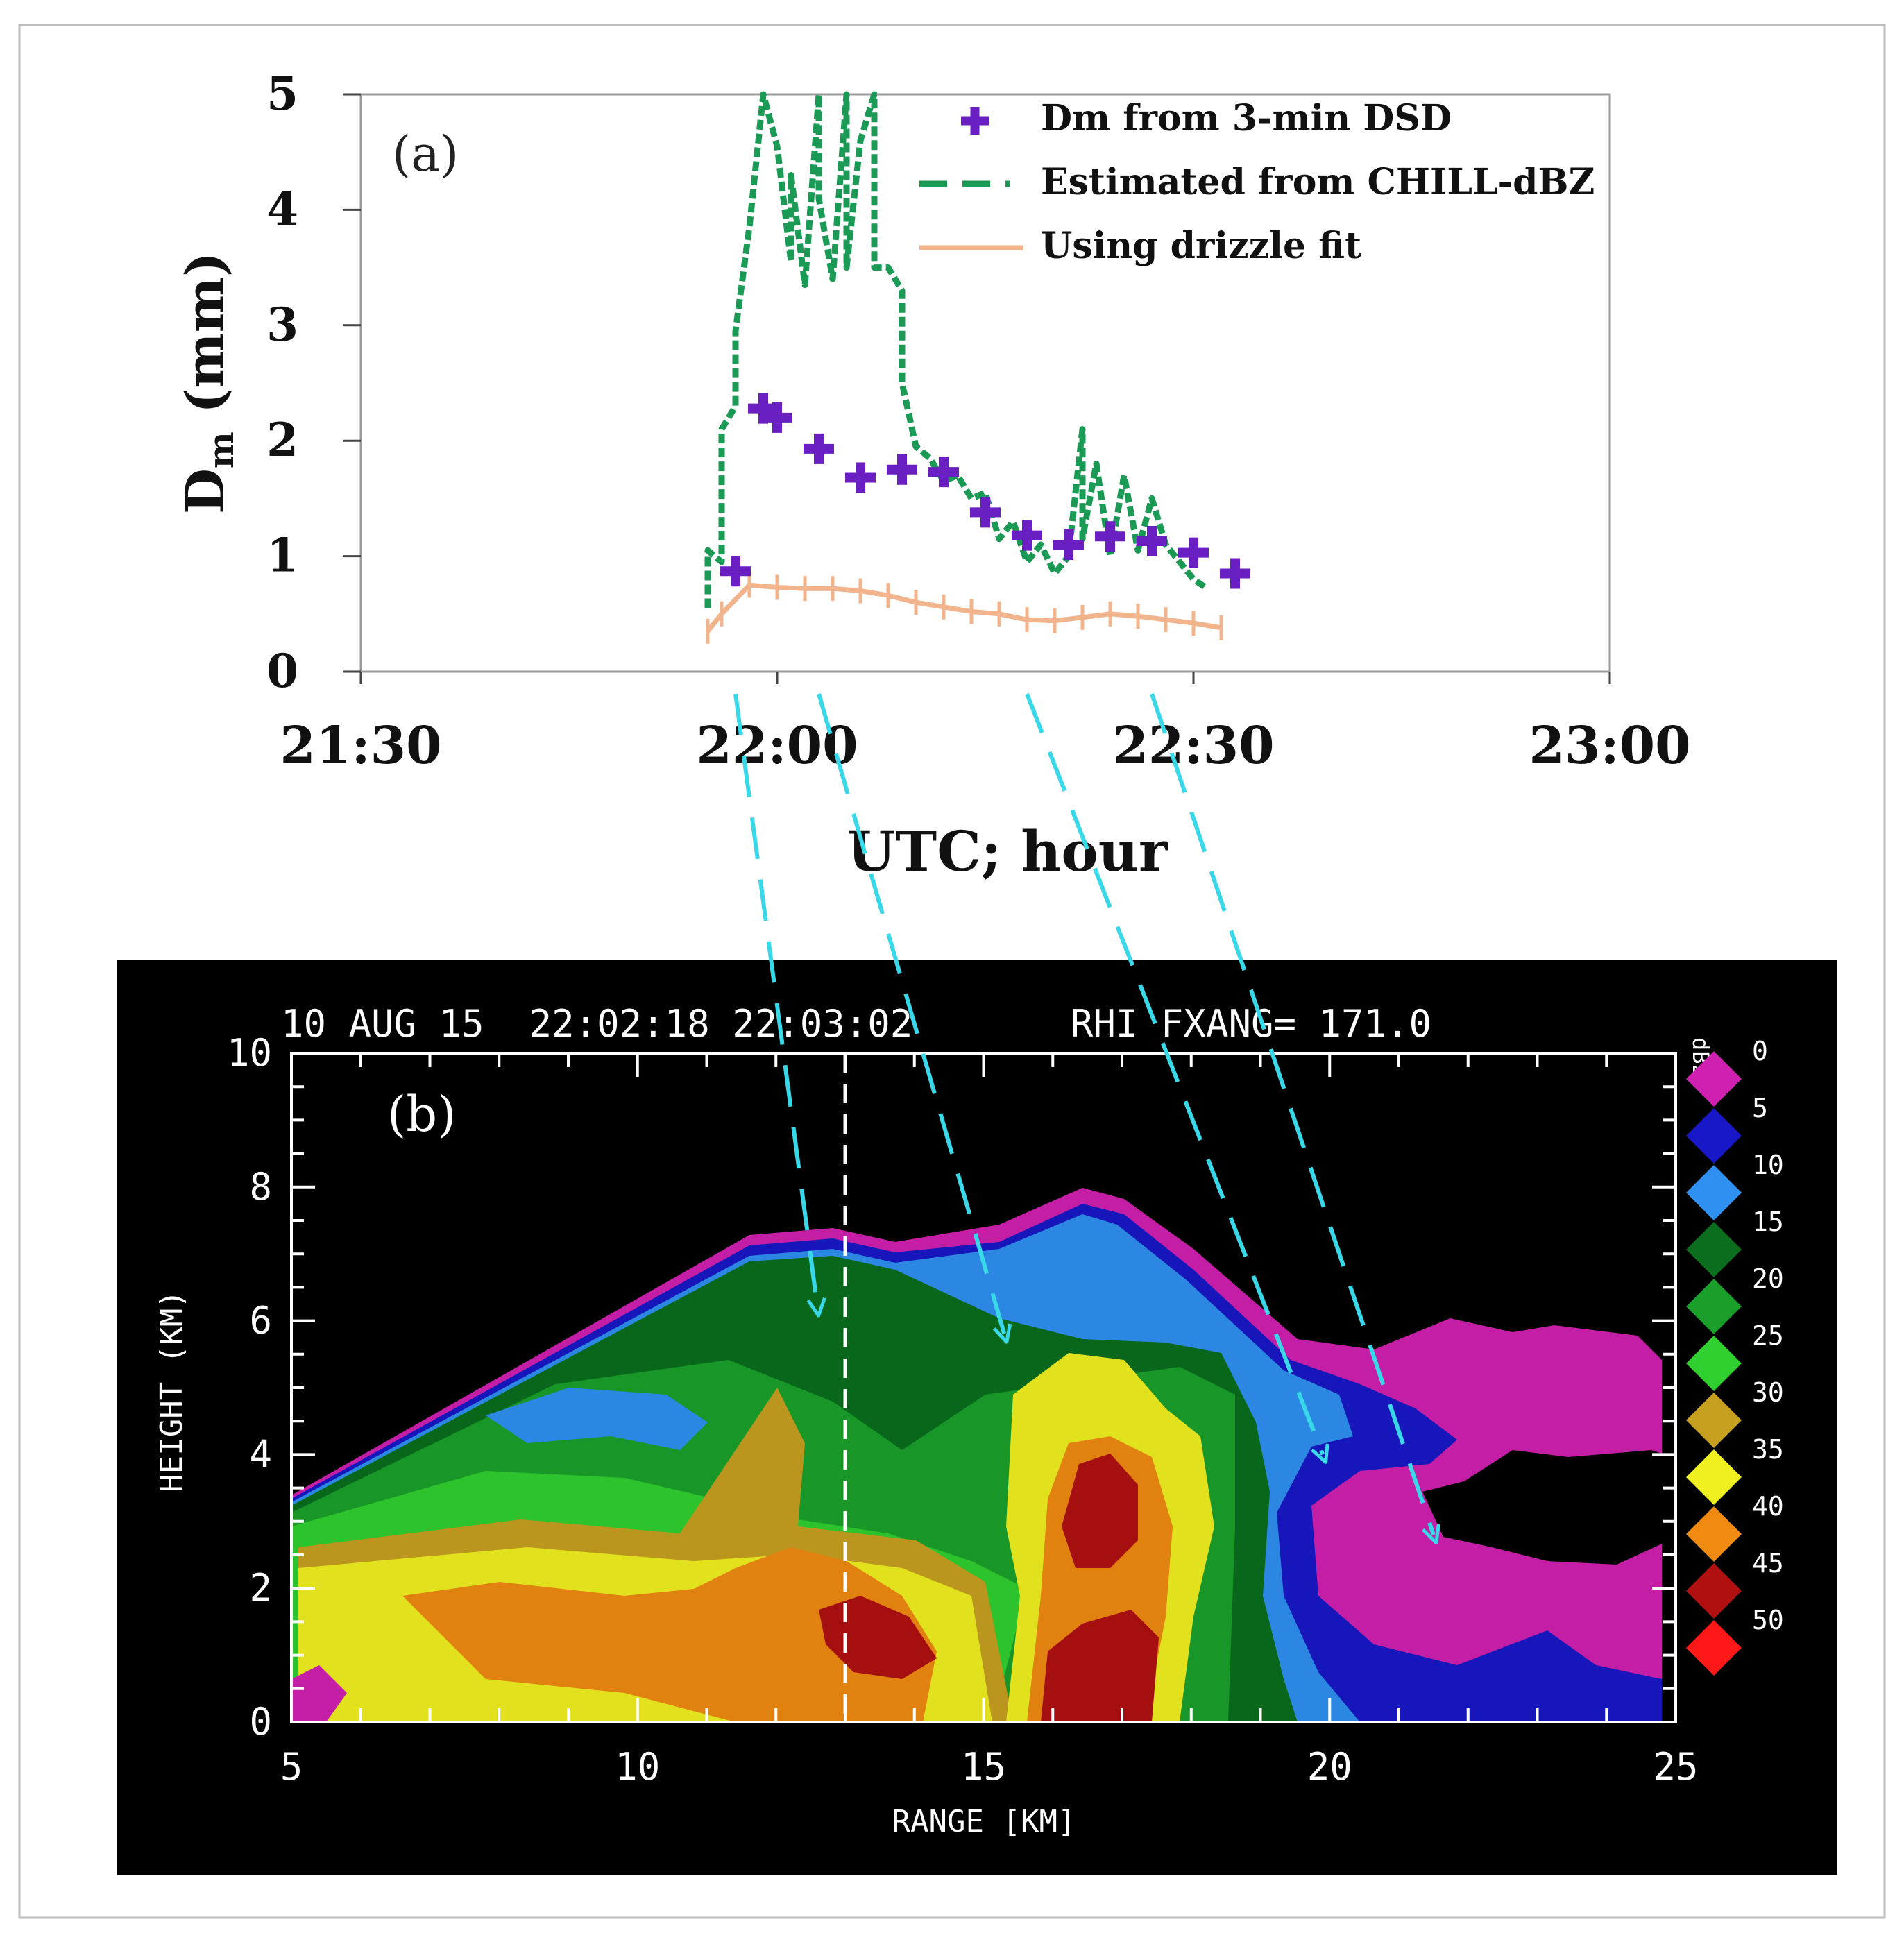  I want to click on y-axis-title-b: HEIGHT (KM), so click(171, 1391).